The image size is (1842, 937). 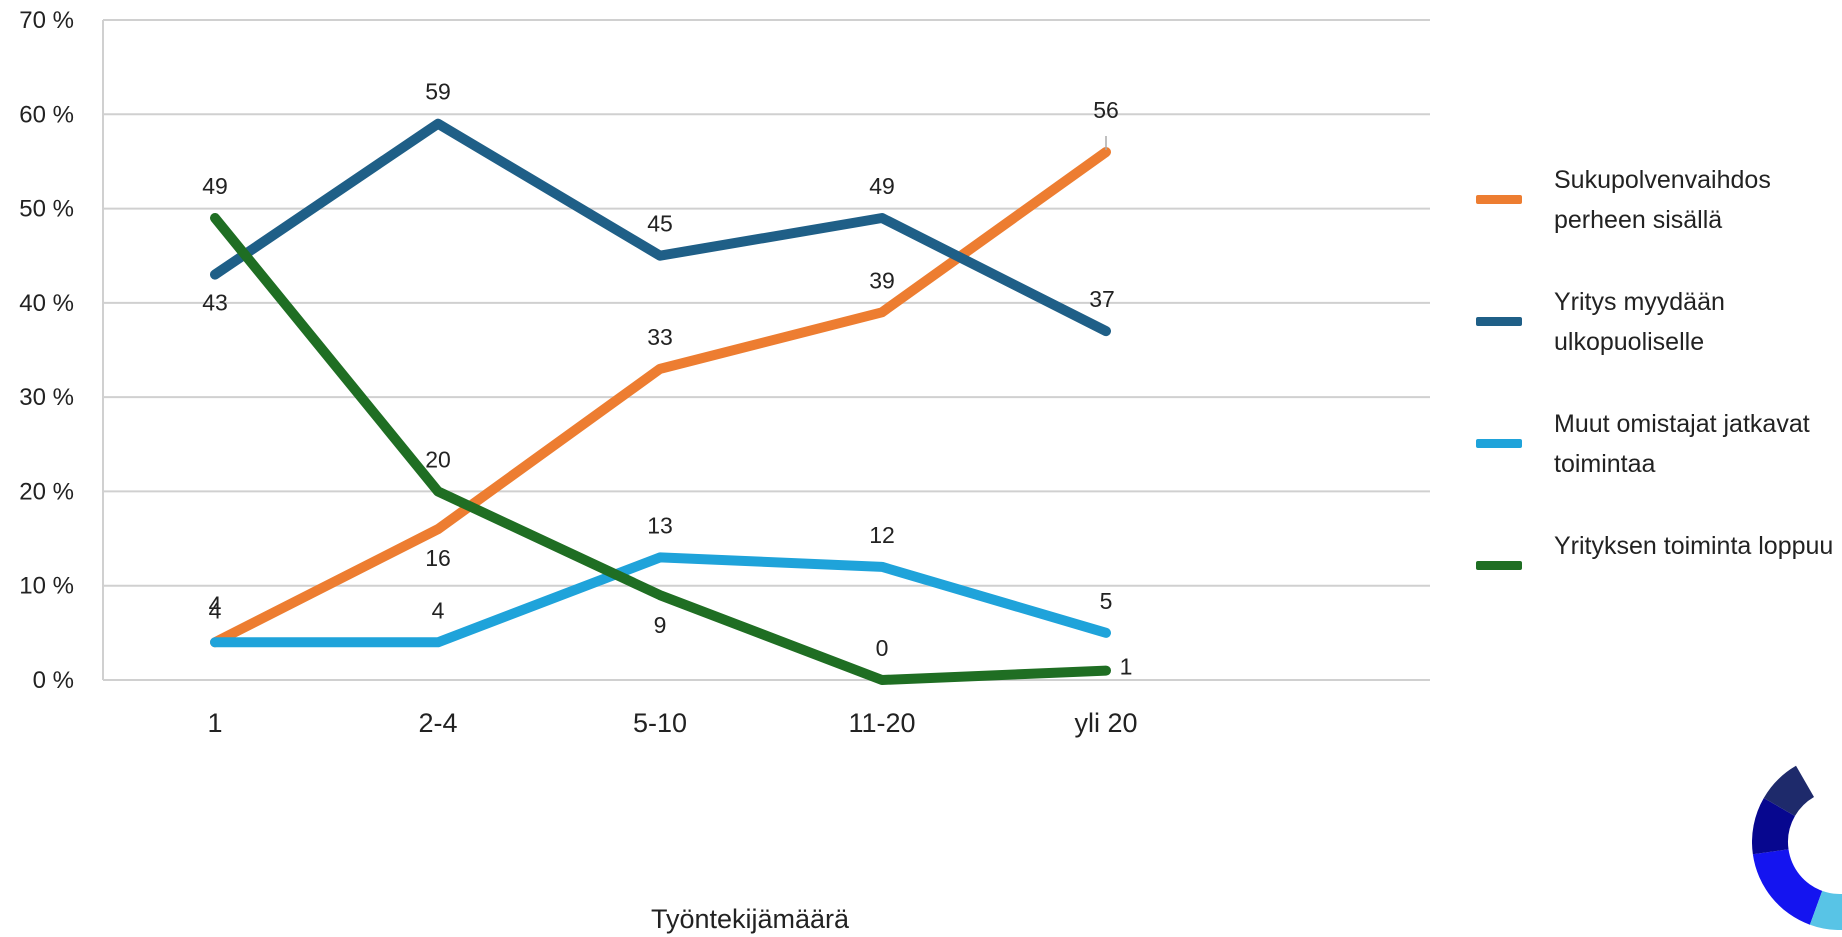 What do you see at coordinates (660, 224) in the screenshot?
I see `data-label: 45` at bounding box center [660, 224].